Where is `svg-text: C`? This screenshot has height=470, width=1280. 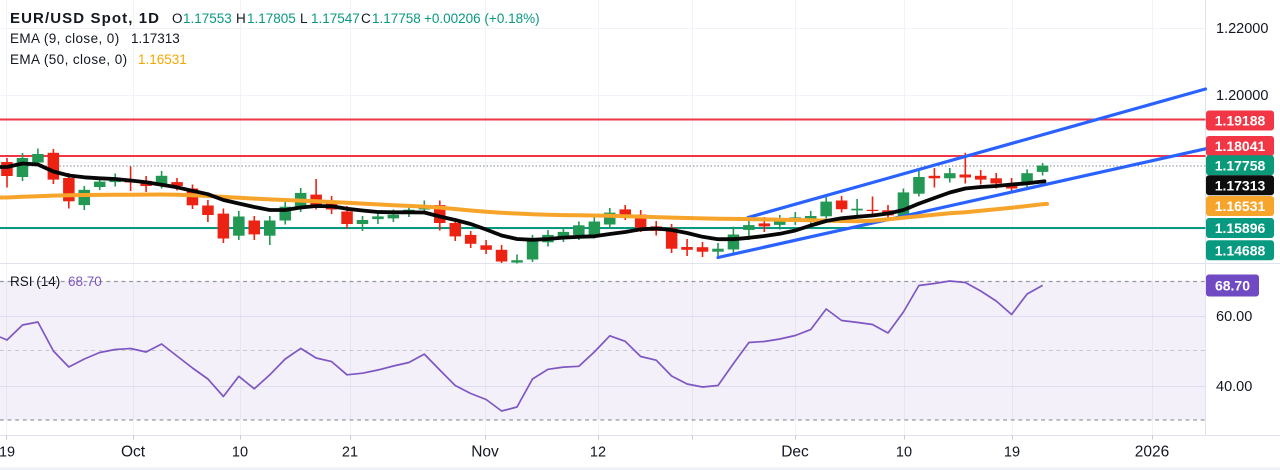
svg-text: C is located at coordinates (366, 18).